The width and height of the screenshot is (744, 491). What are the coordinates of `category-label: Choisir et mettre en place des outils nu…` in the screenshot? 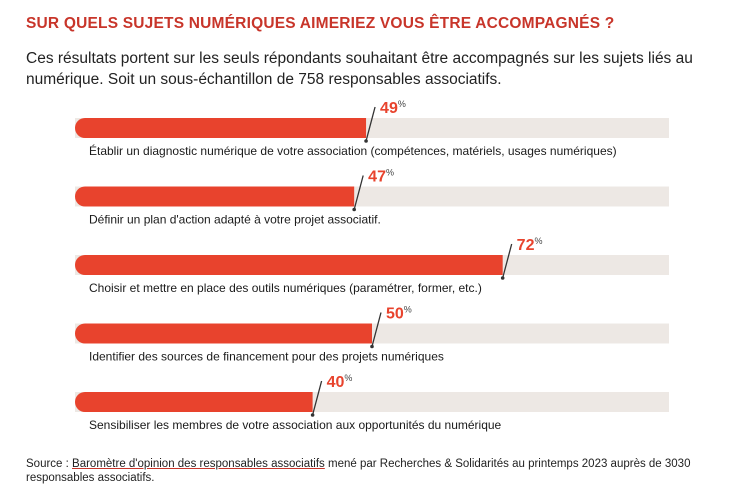 It's located at (285, 288).